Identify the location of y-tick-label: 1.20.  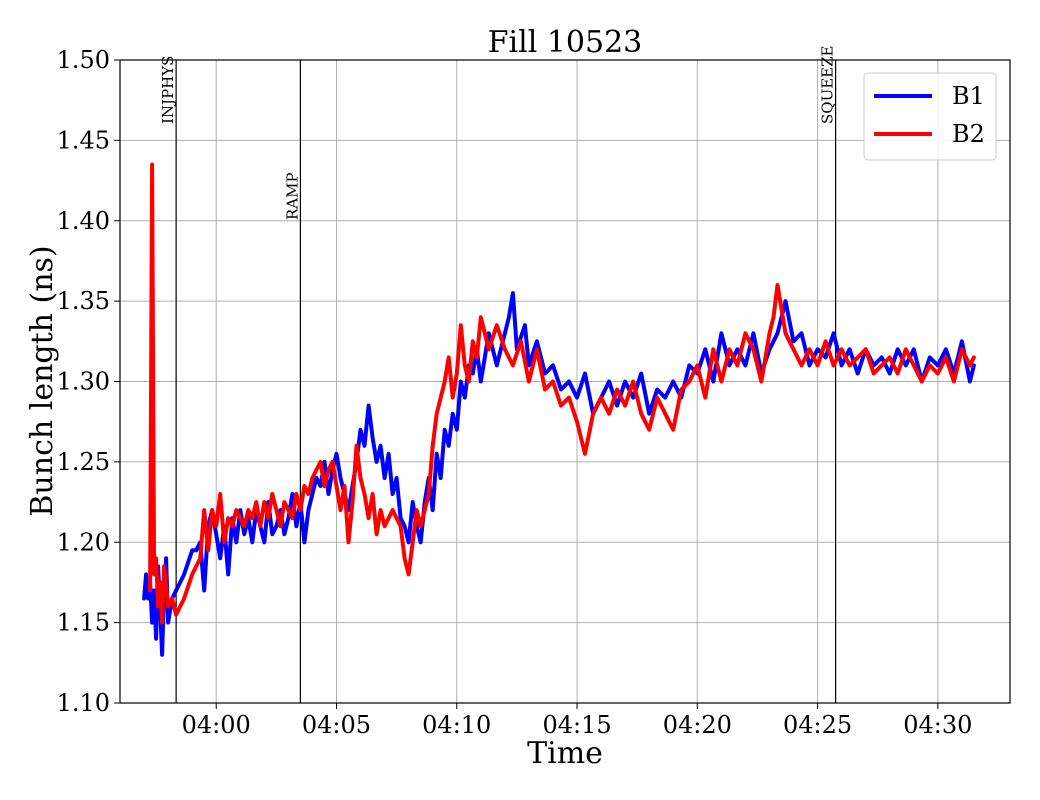
(83, 542).